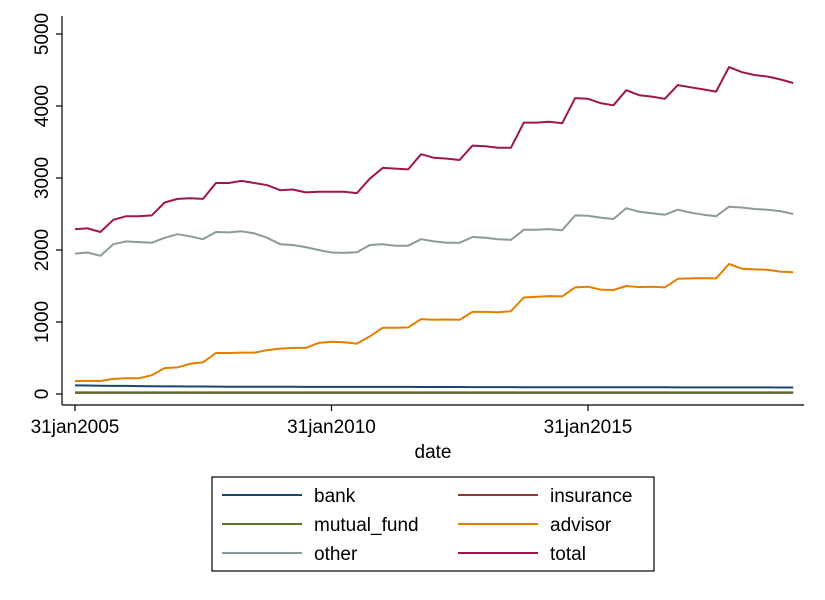 The image size is (825, 600). I want to click on legend-label-advisor: advisor, so click(581, 525).